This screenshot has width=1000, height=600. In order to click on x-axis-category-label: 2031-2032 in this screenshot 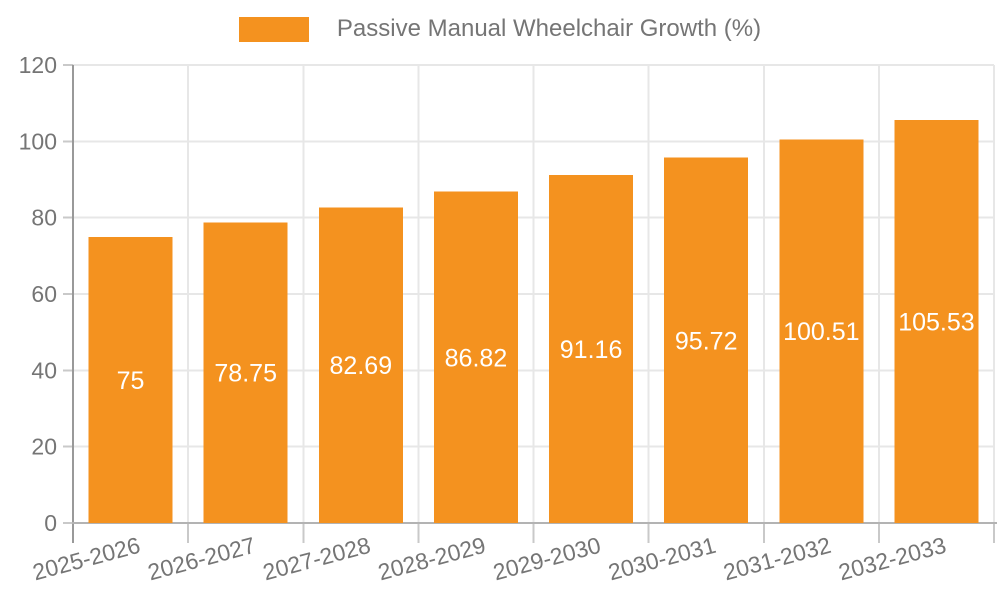, I will do `click(777, 559)`.